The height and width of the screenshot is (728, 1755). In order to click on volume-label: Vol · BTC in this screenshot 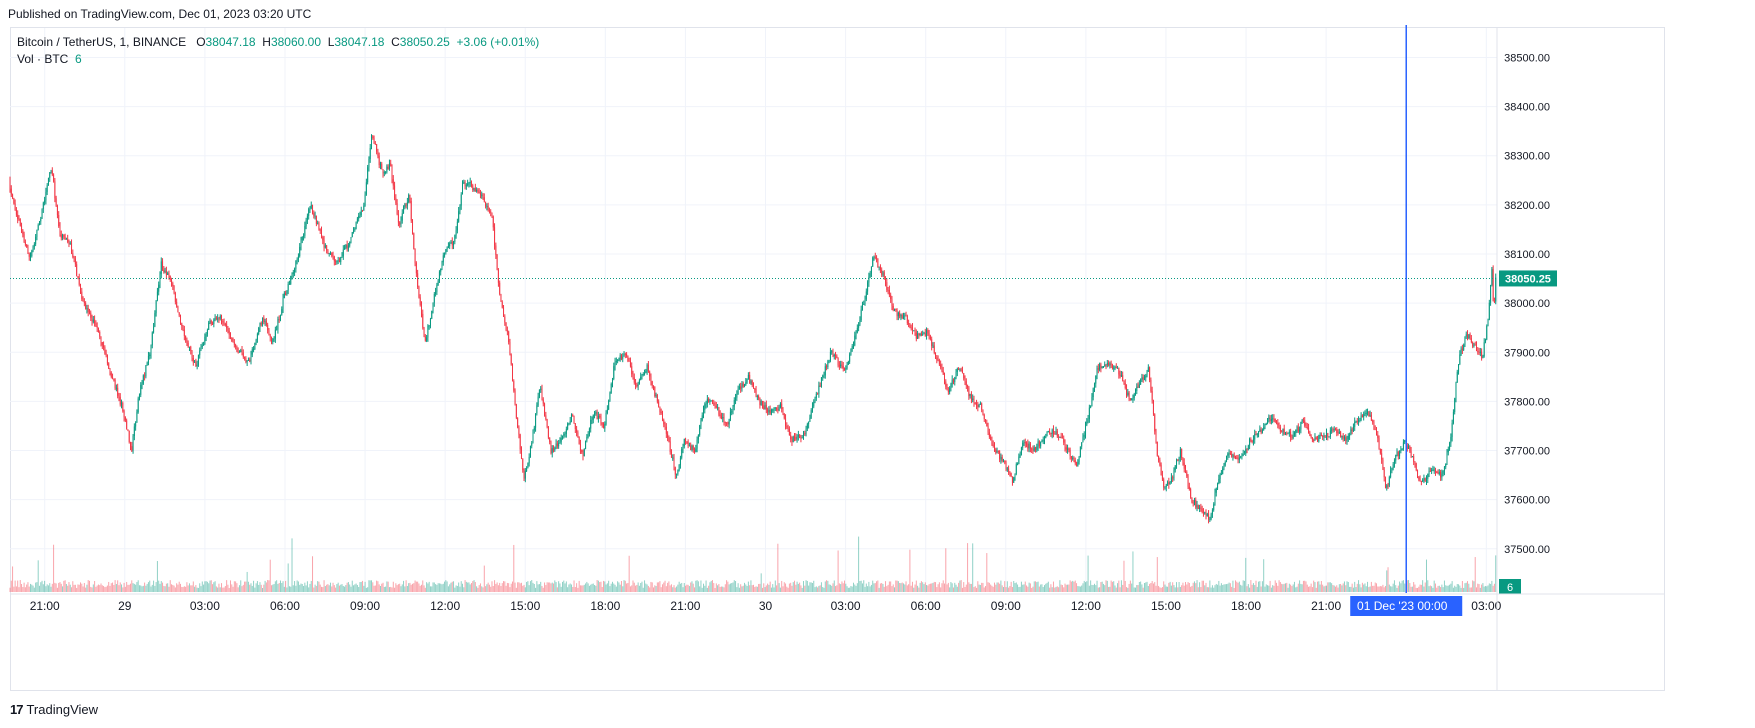, I will do `click(43, 59)`.